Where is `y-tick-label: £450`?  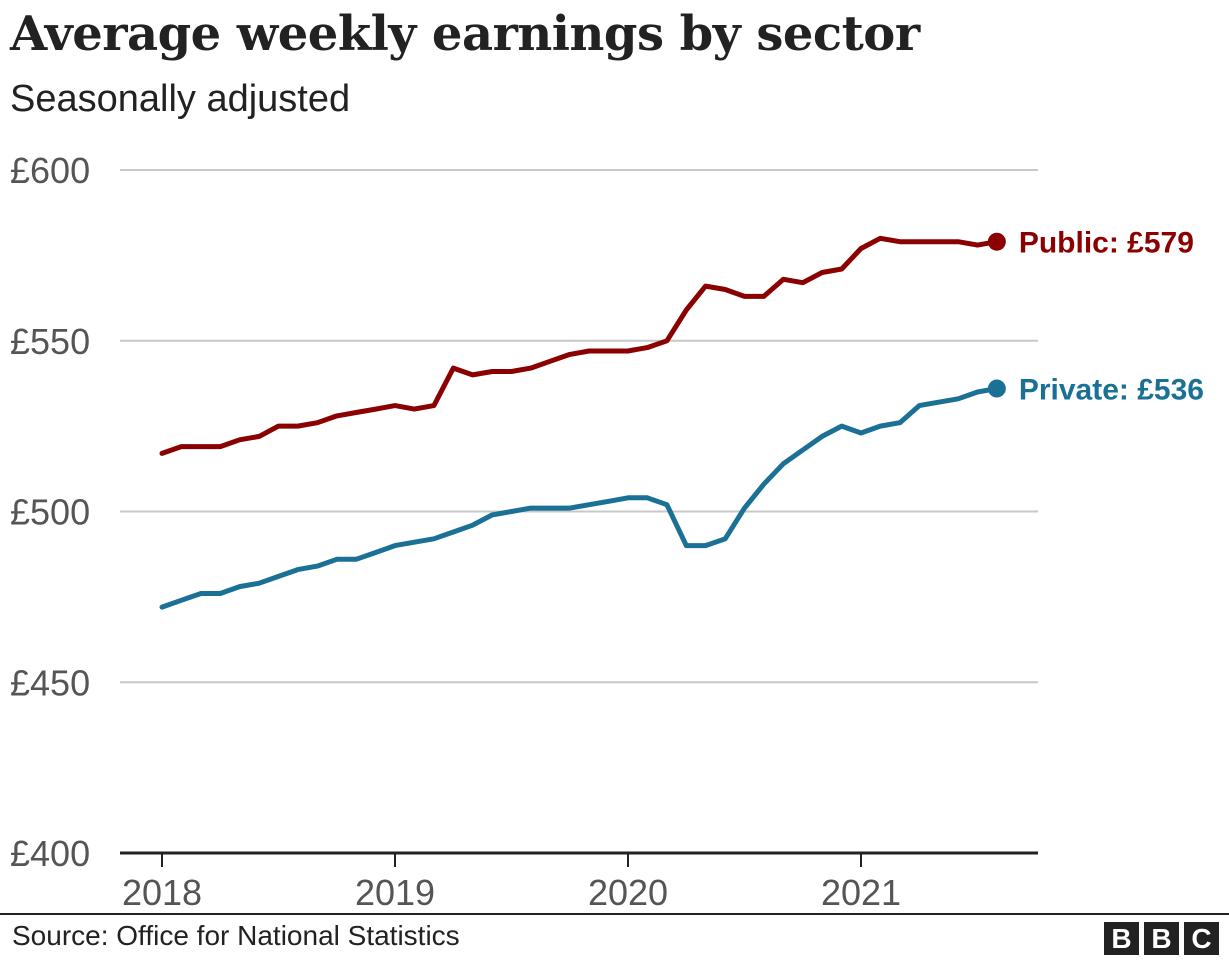
y-tick-label: £450 is located at coordinates (50, 682).